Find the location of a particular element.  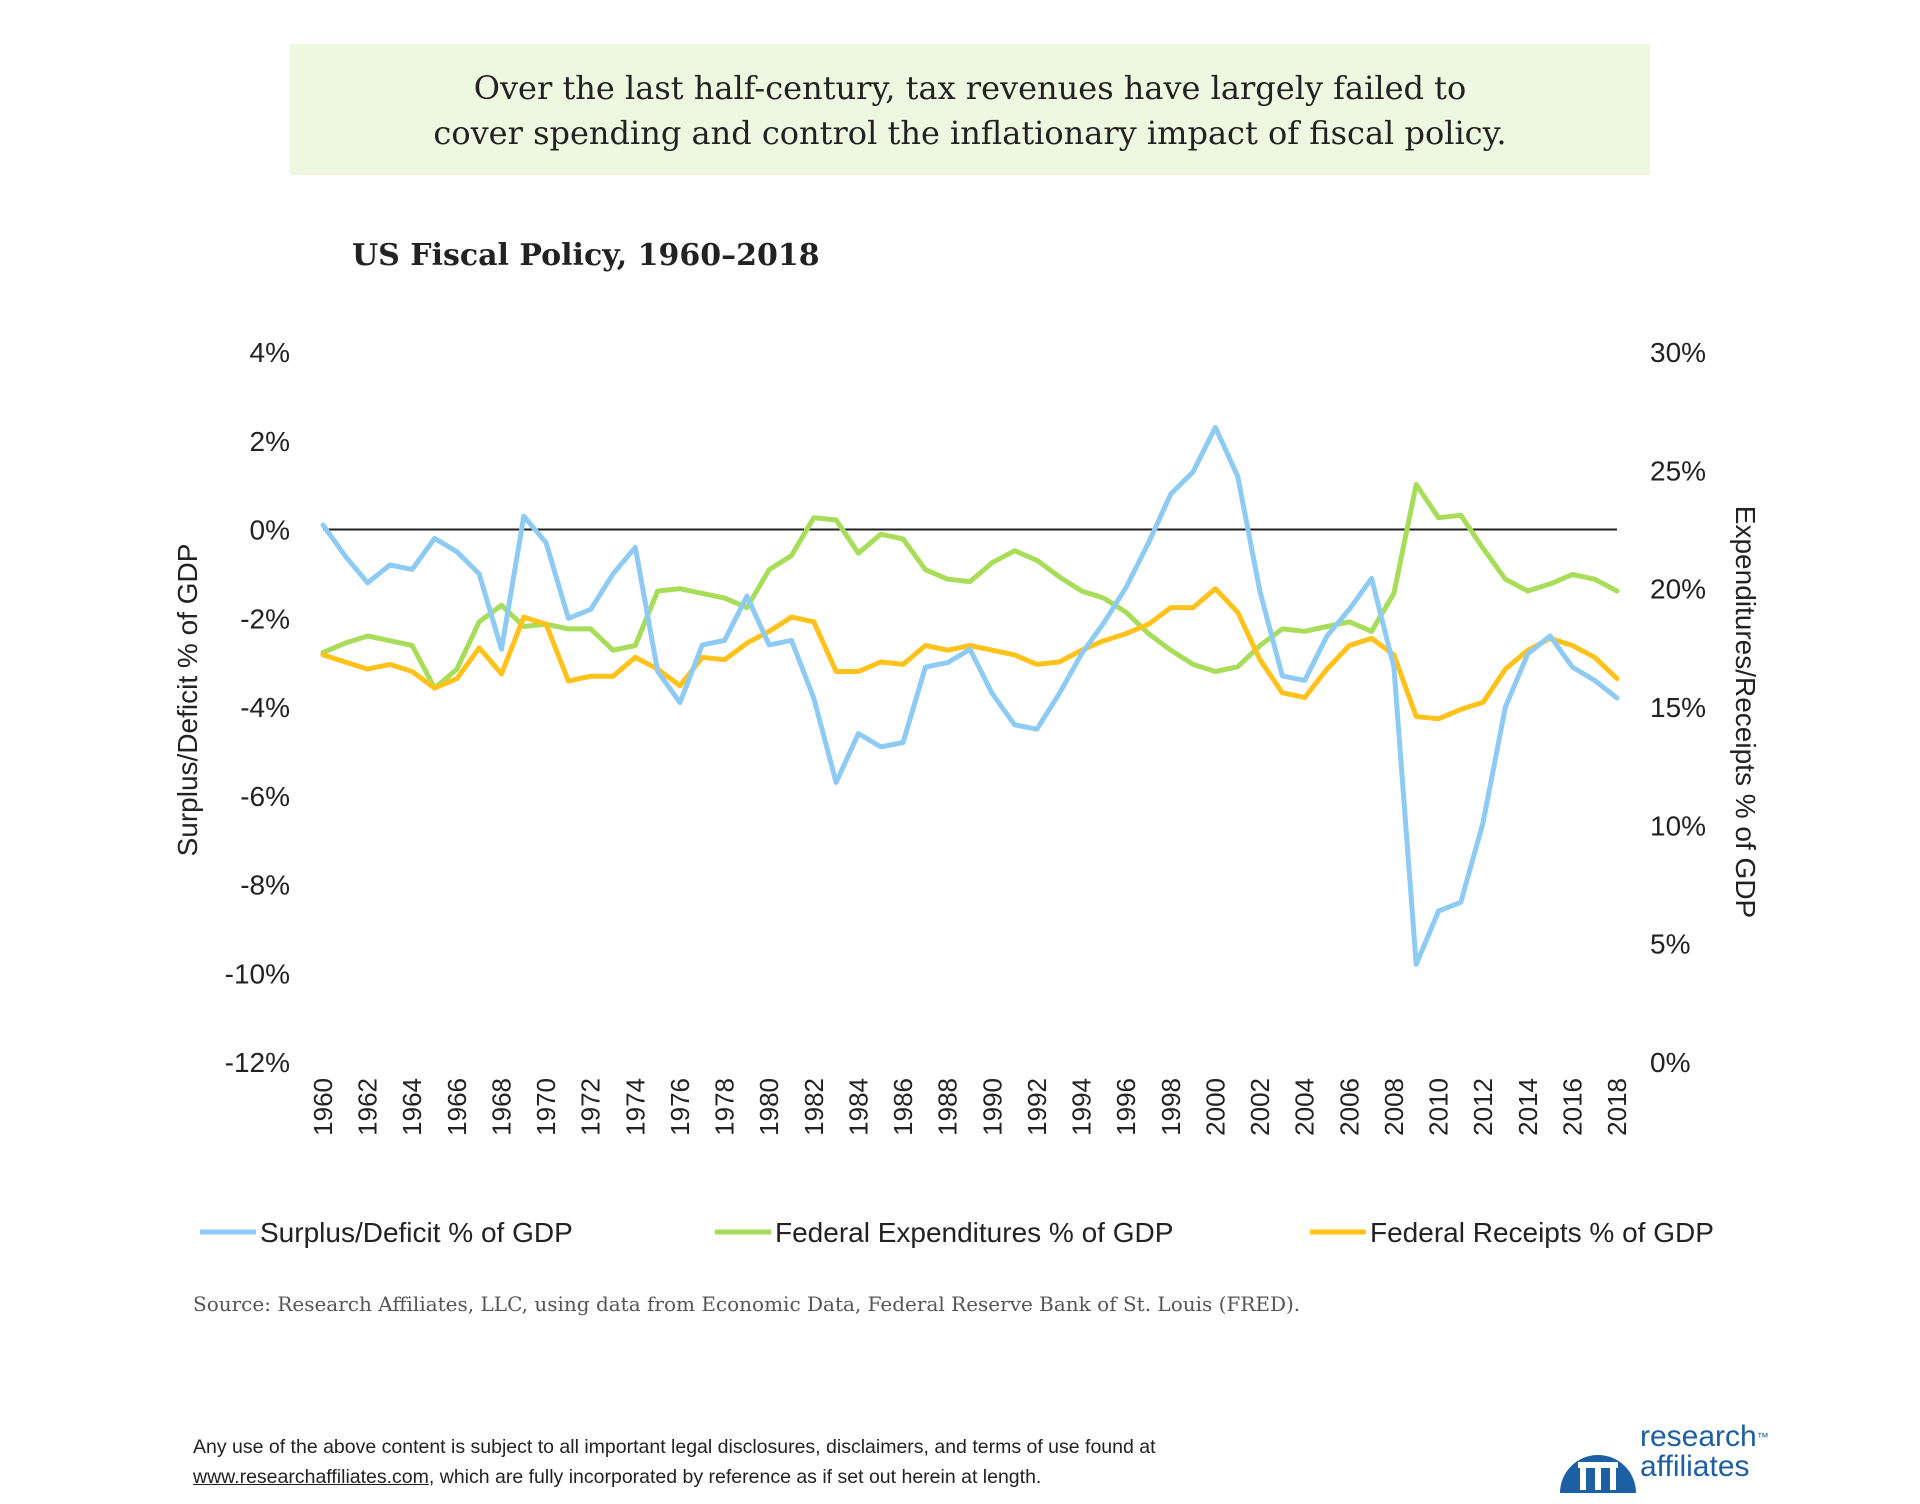

x-tick-label: 1962 is located at coordinates (368, 1107).